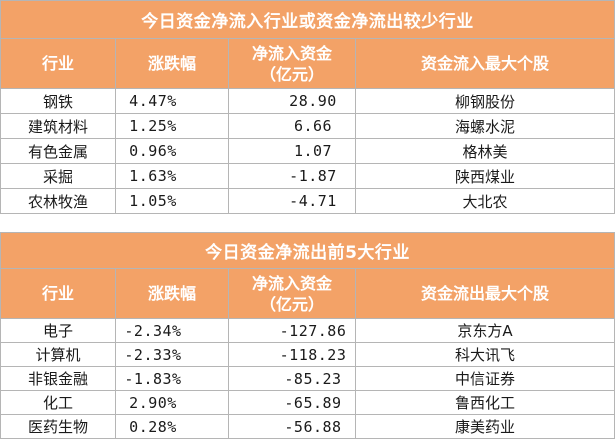  I want to click on industry-cell: 电子, so click(58, 330).